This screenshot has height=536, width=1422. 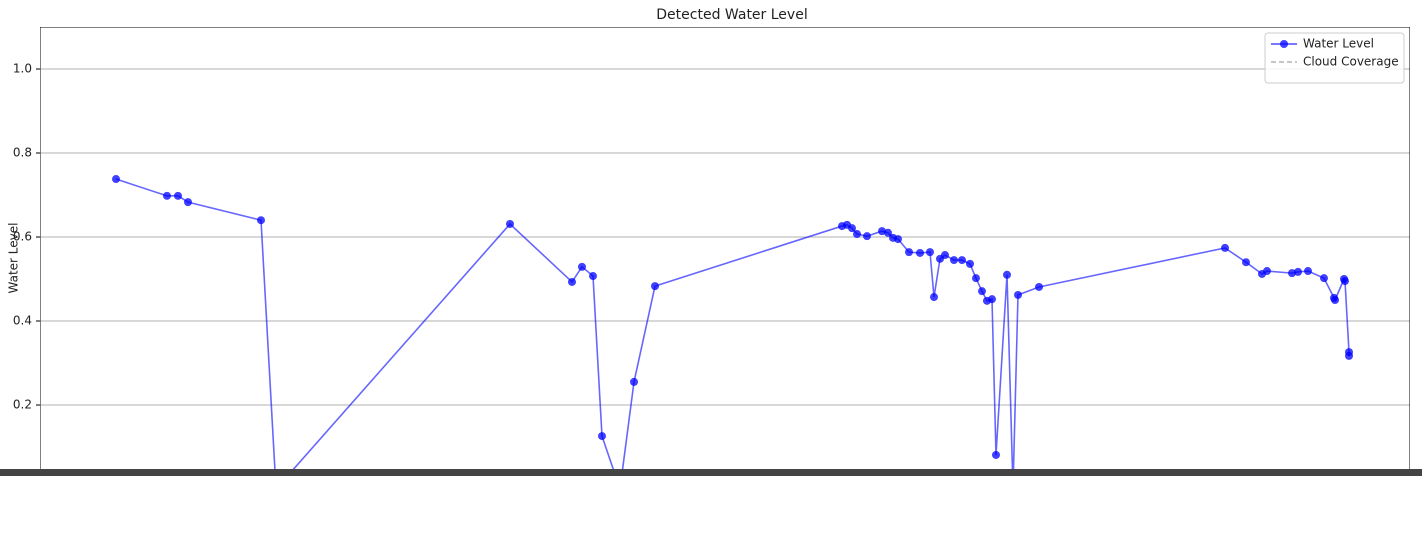 What do you see at coordinates (1284, 44) in the screenshot?
I see `legend-marker` at bounding box center [1284, 44].